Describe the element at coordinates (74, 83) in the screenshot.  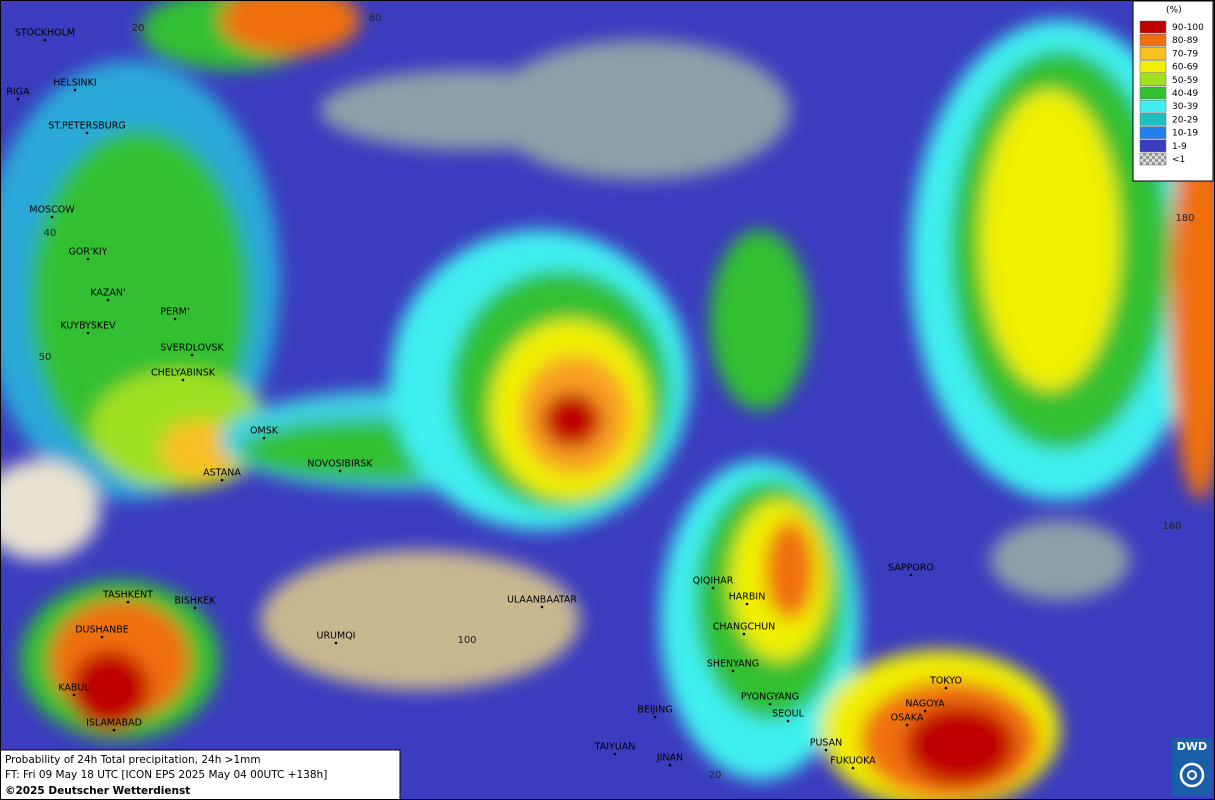
I see `city-label: HELSINKI` at that location.